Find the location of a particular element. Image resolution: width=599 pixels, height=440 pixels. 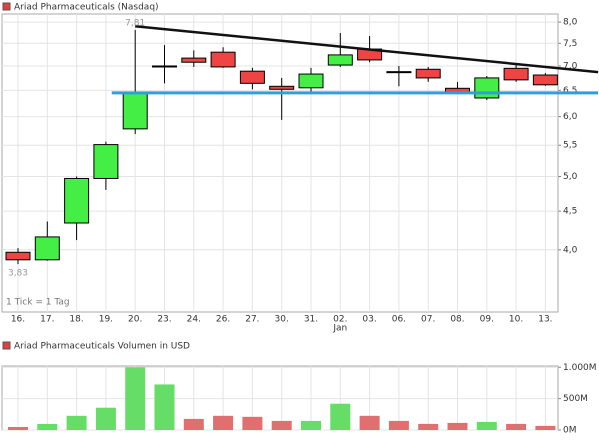

x-tick-label: 08. is located at coordinates (457, 320).